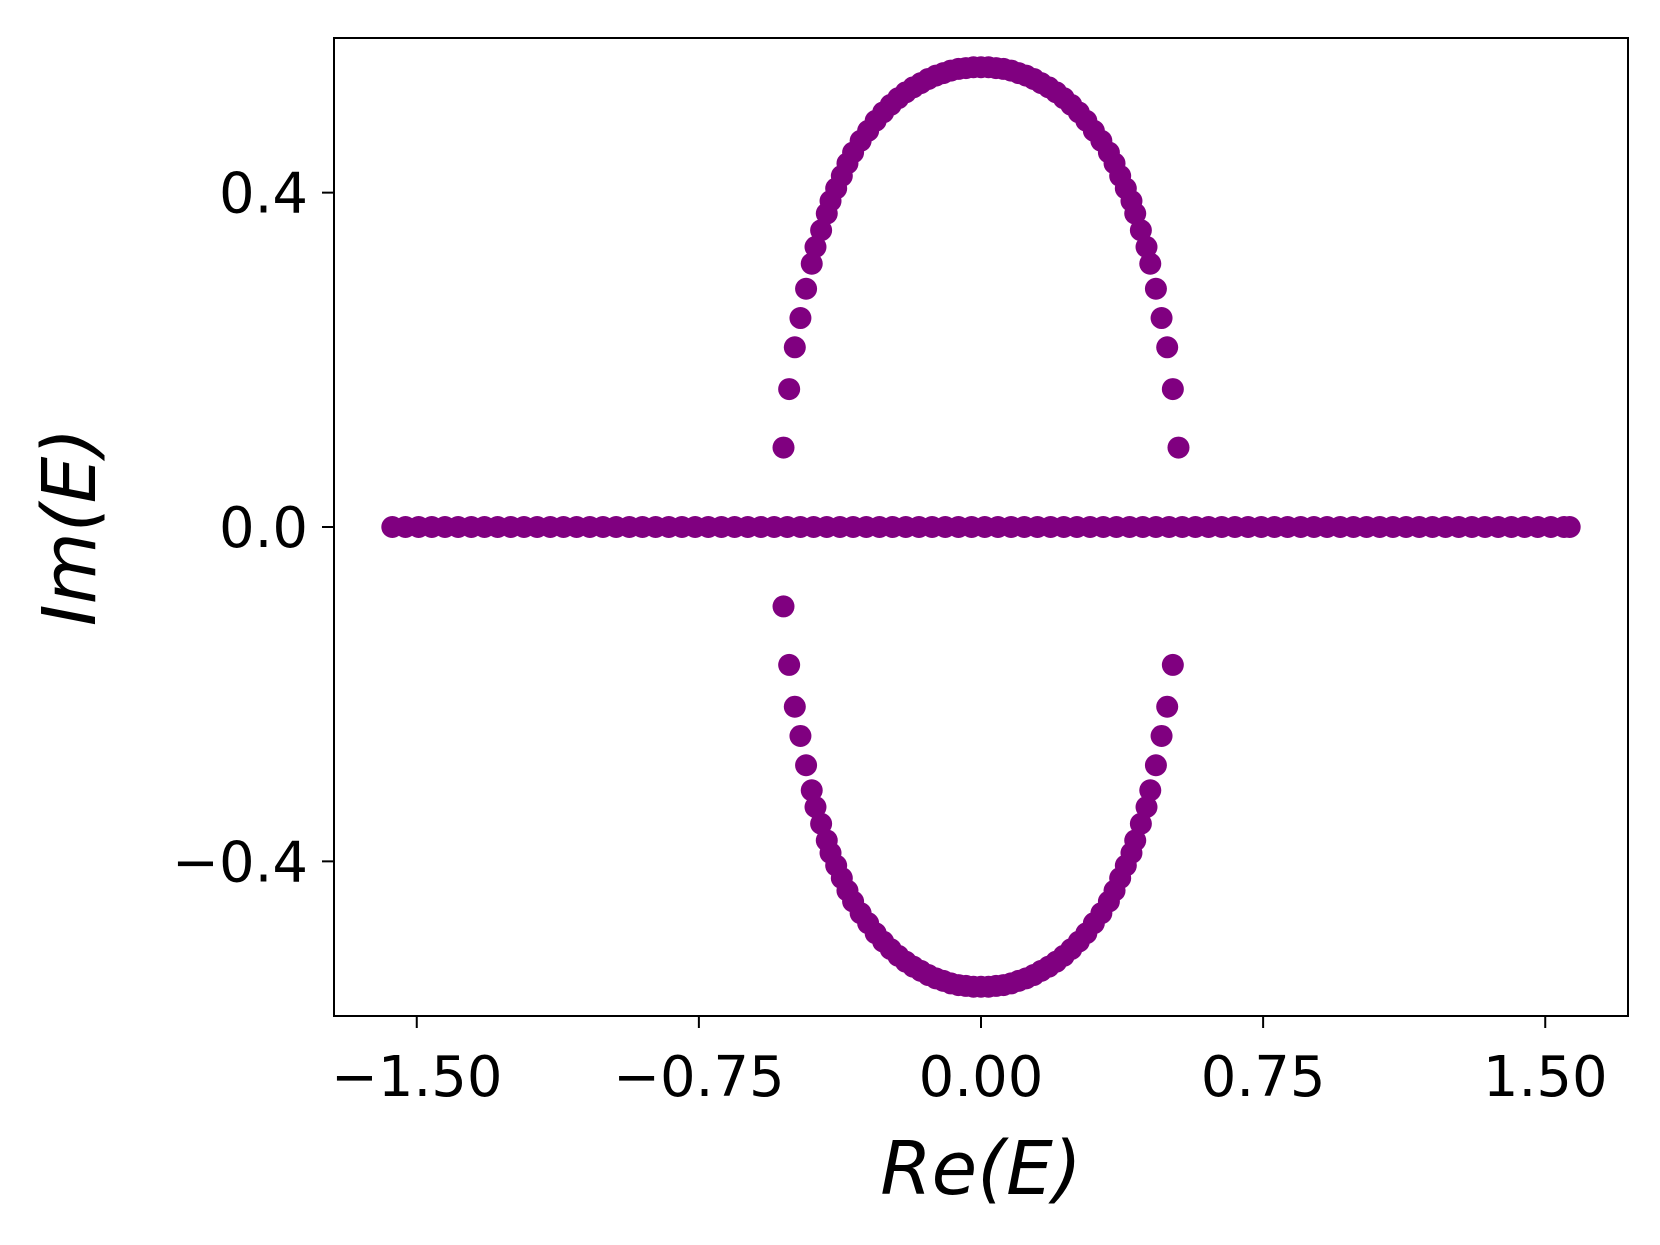  Describe the element at coordinates (240, 862) in the screenshot. I see `y-tick-label: −0.4` at that location.